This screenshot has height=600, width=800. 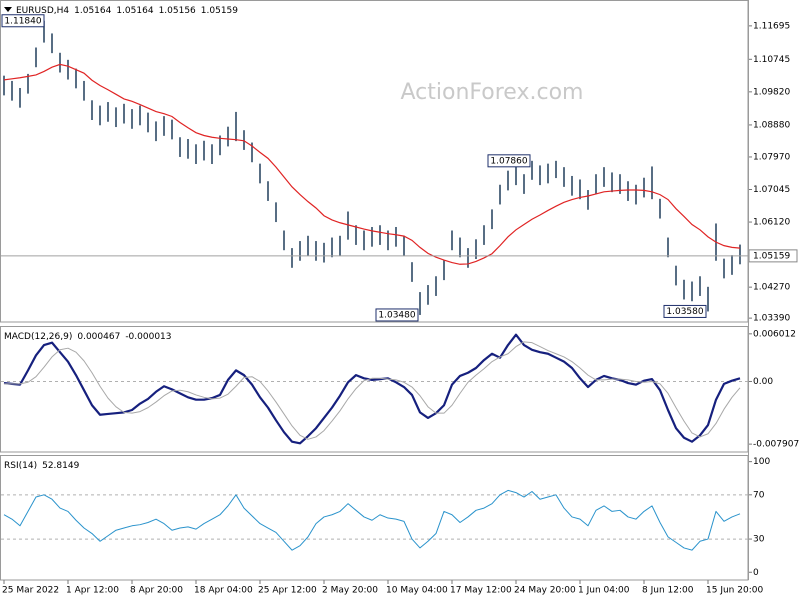 What do you see at coordinates (481, 591) in the screenshot?
I see `x-tick-label: 17 May 12:00` at bounding box center [481, 591].